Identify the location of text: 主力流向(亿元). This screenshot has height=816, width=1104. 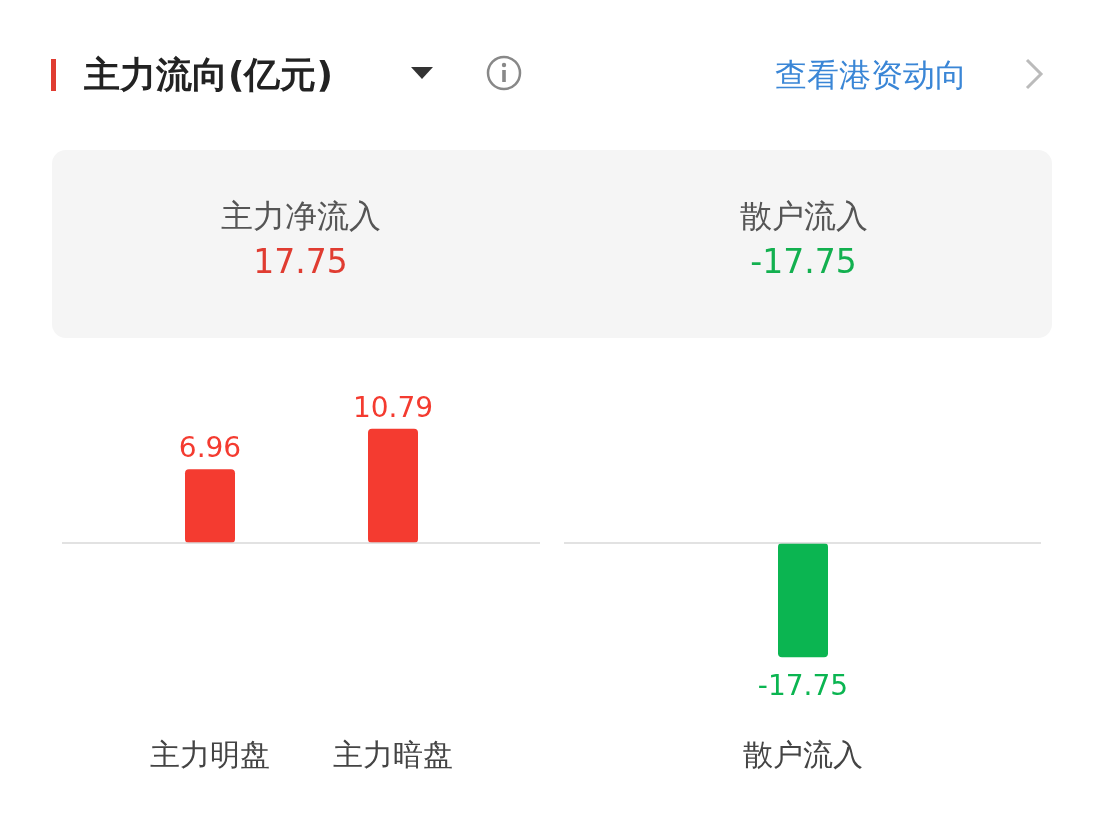
(208, 75).